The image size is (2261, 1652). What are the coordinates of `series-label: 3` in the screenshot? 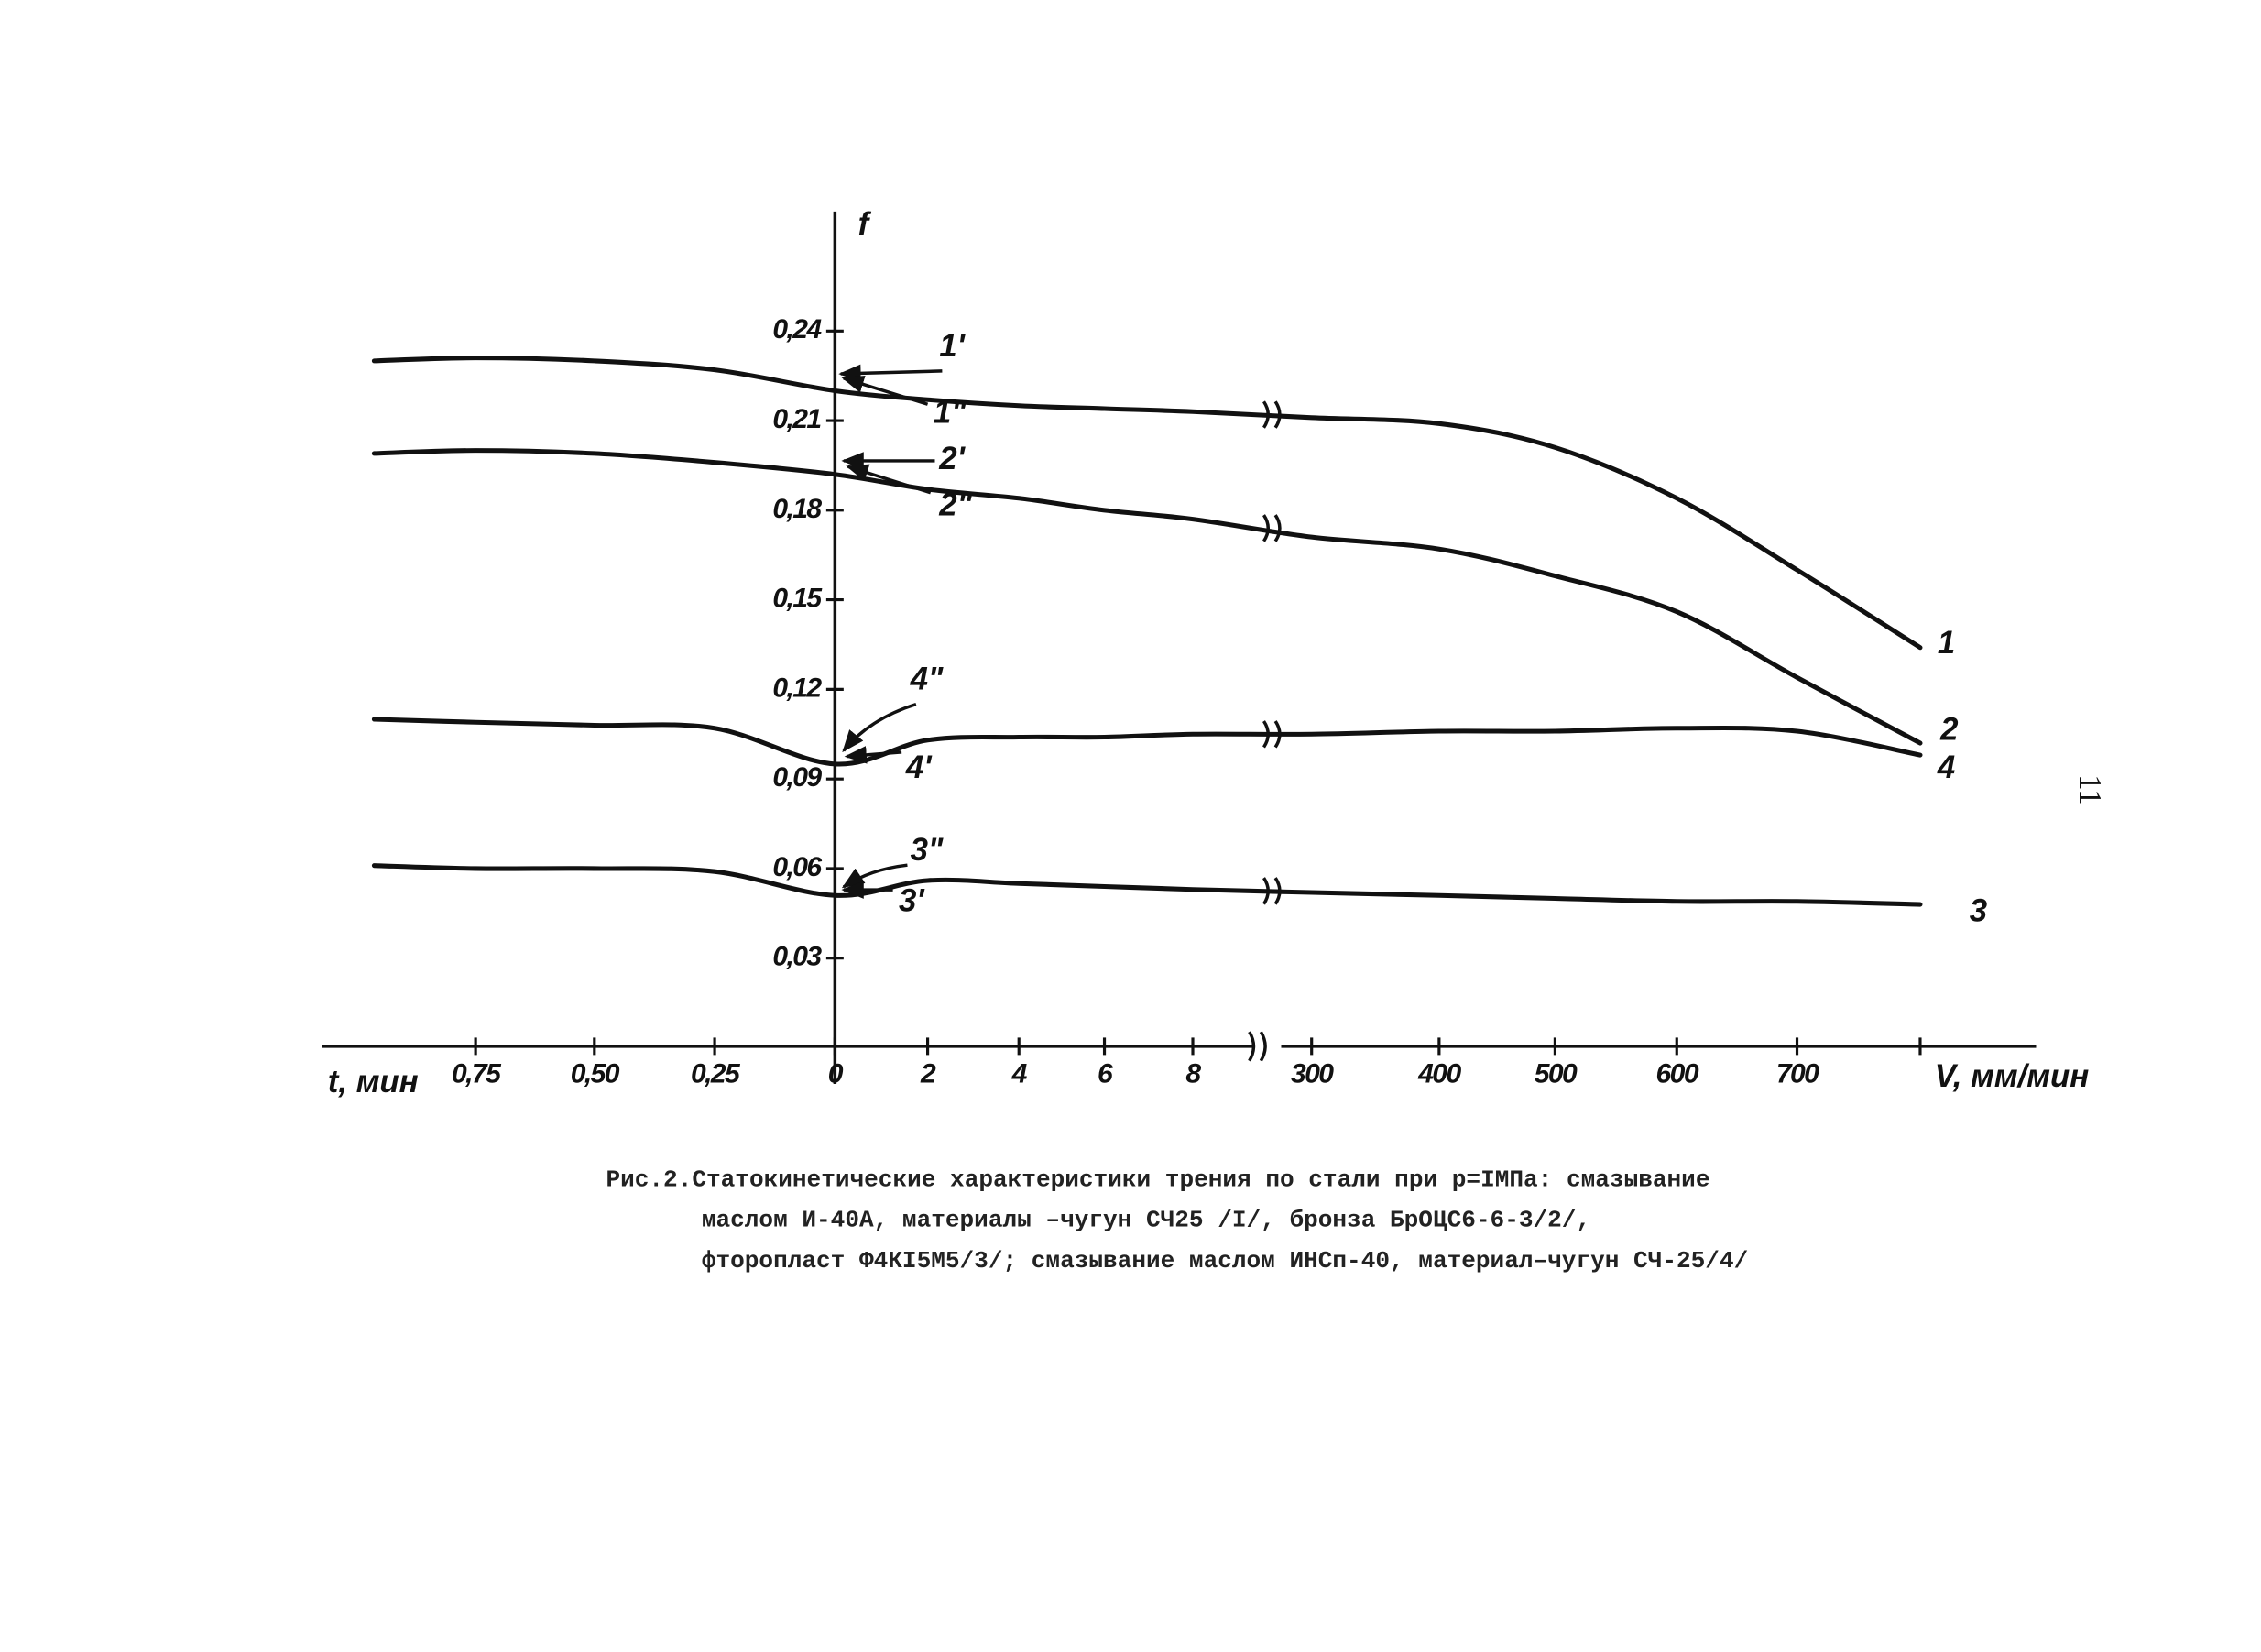 It's located at (1978, 911).